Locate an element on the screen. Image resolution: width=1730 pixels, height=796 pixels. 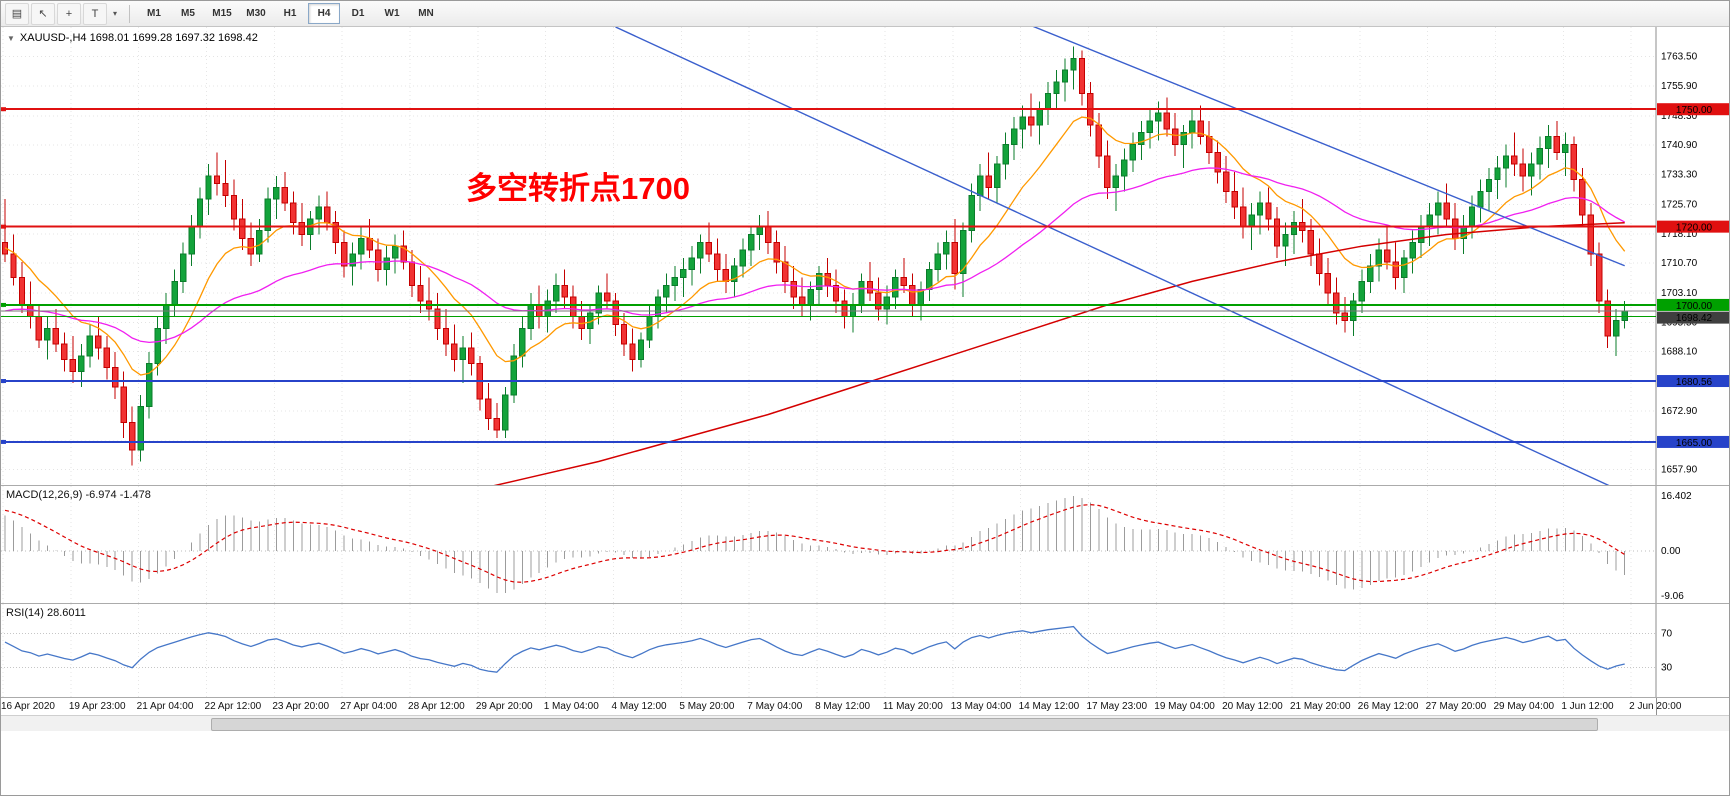
time-label: 21 May 20:00 is located at coordinates (1320, 706).